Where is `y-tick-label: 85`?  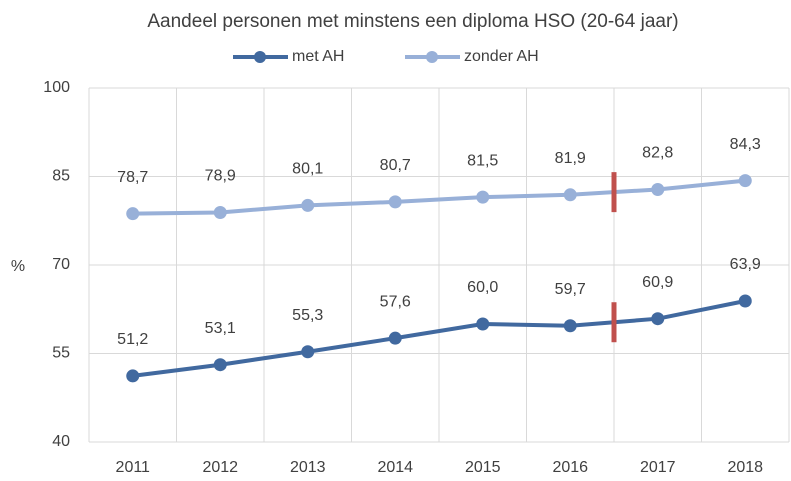
y-tick-label: 85 is located at coordinates (61, 176).